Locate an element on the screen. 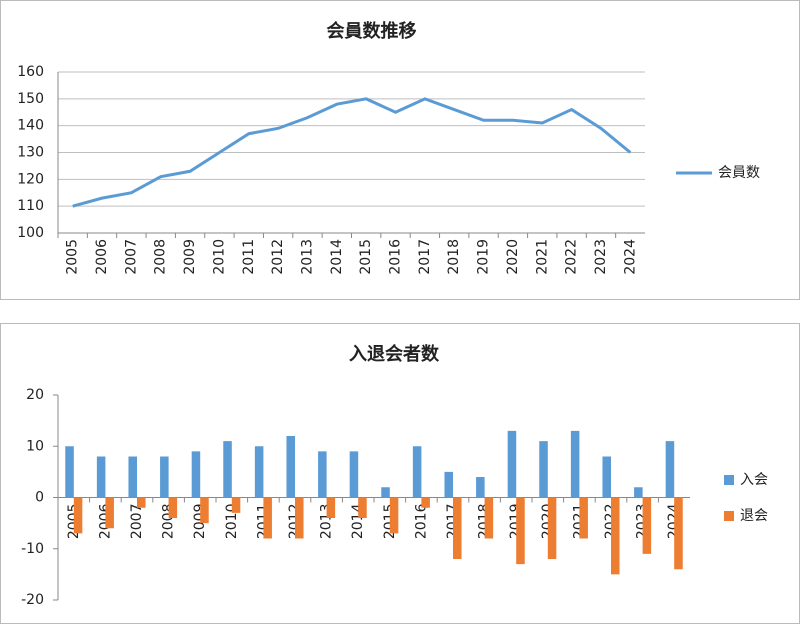 The height and width of the screenshot is (624, 800). x-tick-label: 2013 is located at coordinates (307, 257).